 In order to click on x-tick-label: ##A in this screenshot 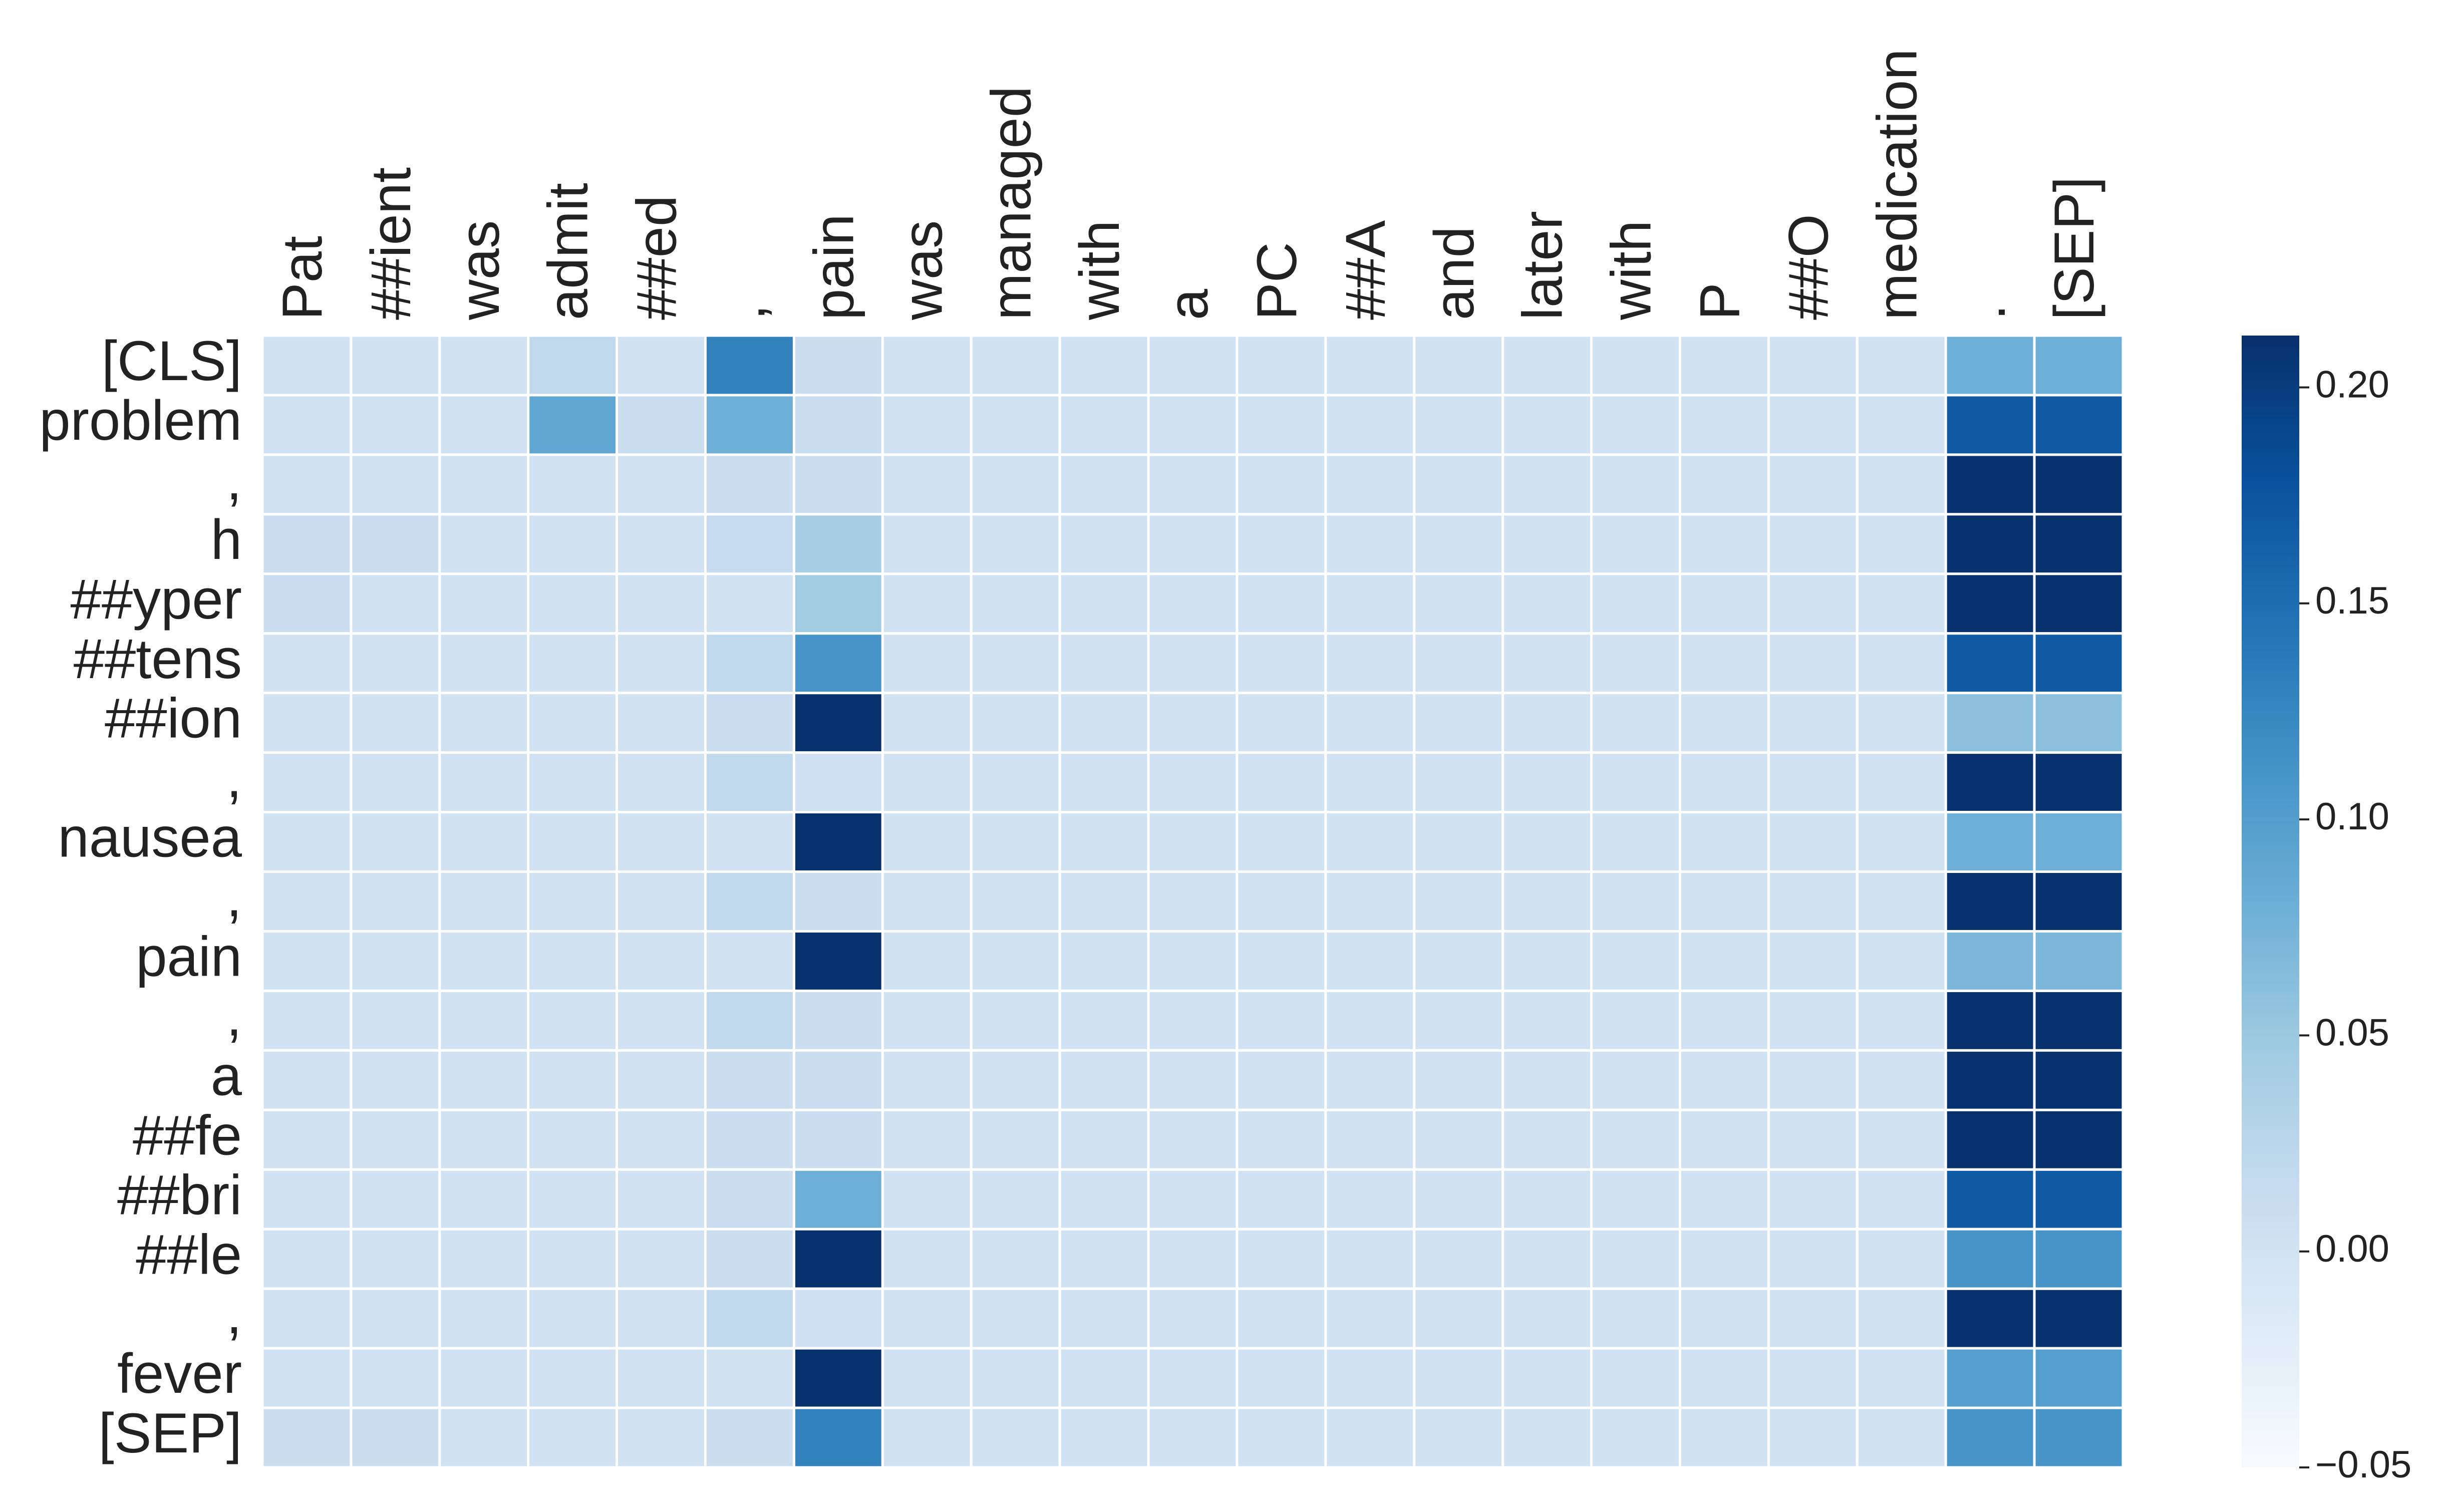, I will do `click(1366, 270)`.